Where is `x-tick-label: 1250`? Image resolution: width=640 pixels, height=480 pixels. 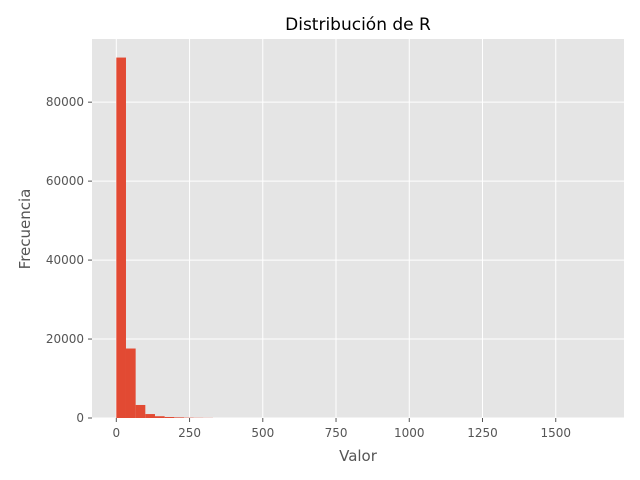
x-tick-label: 1250 is located at coordinates (482, 433).